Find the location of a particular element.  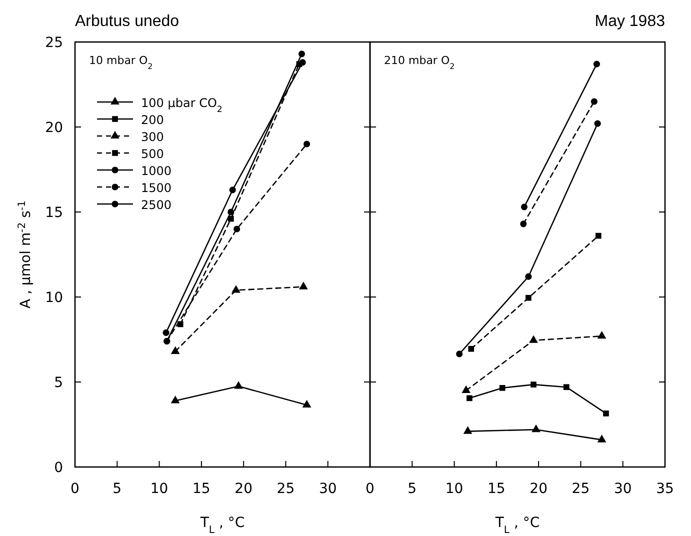

legend-label: 2500 is located at coordinates (156, 205).